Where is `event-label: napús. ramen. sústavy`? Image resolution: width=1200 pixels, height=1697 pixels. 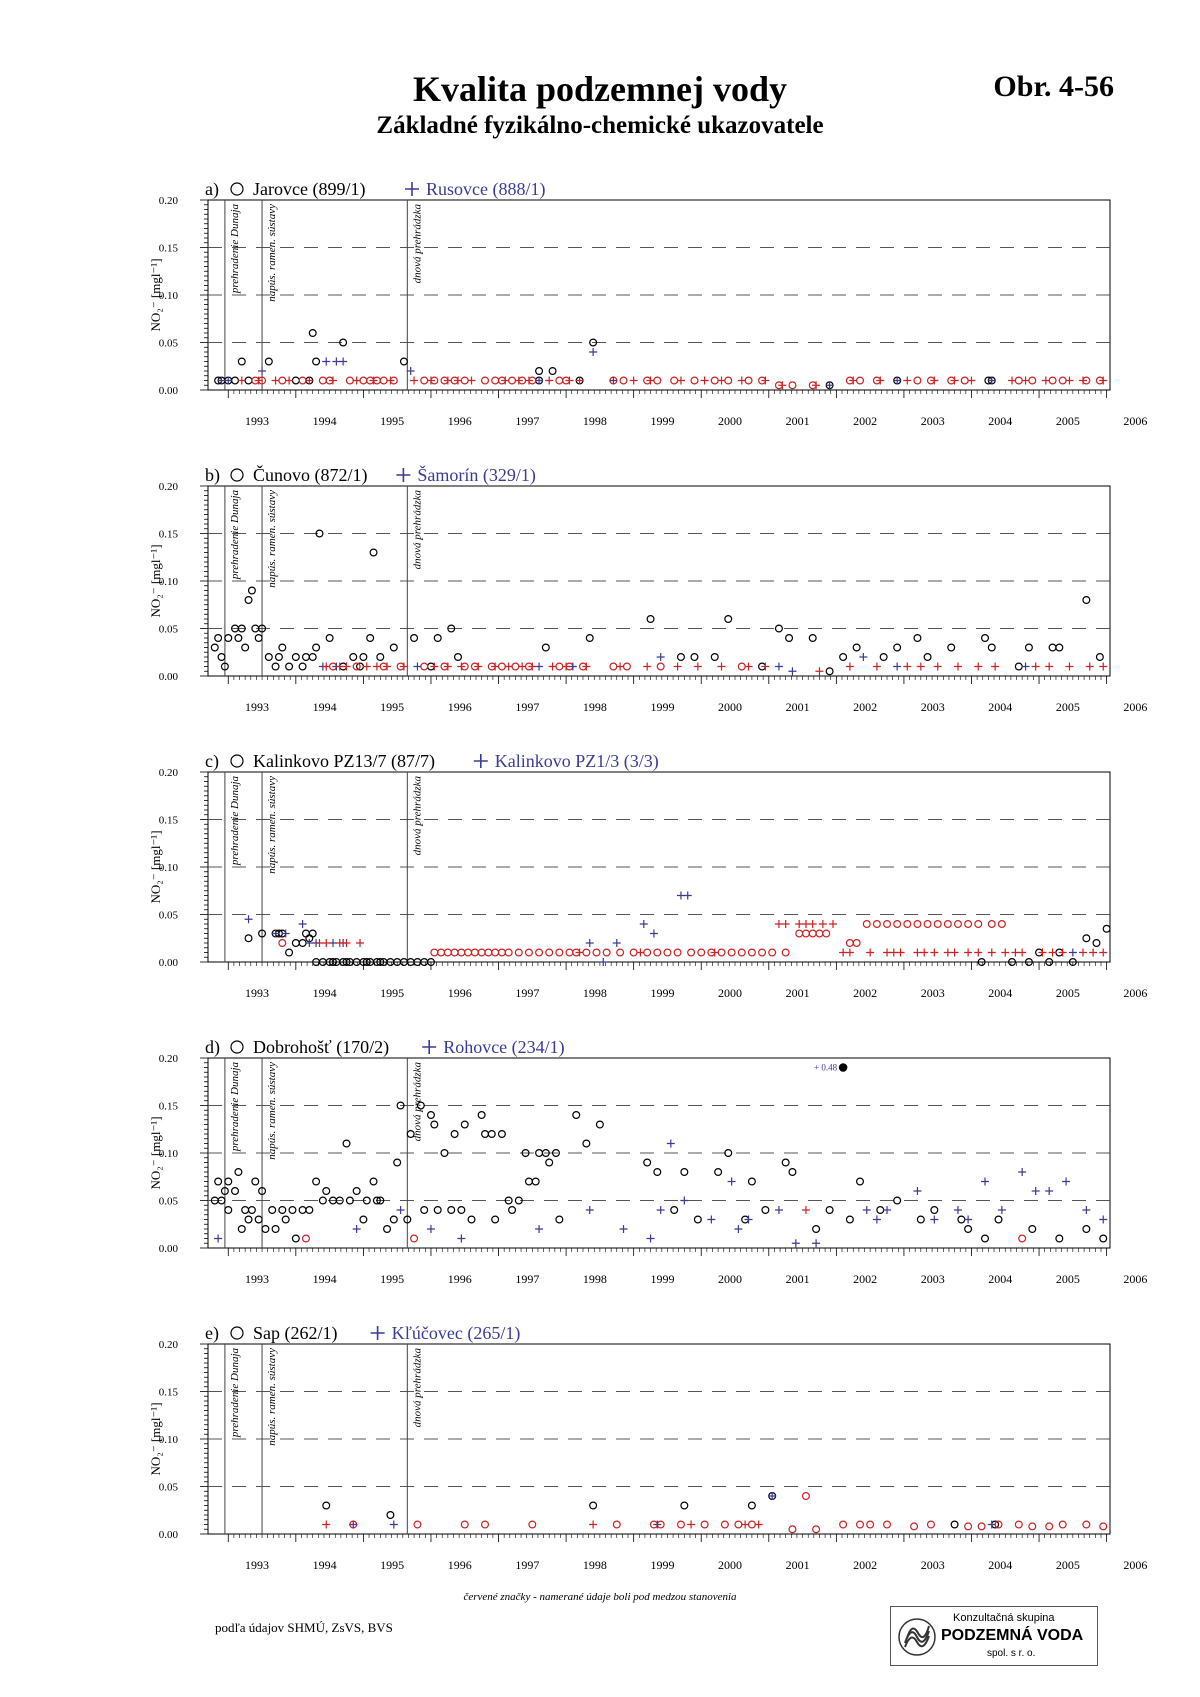
event-label: napús. ramen. sústavy is located at coordinates (272, 825).